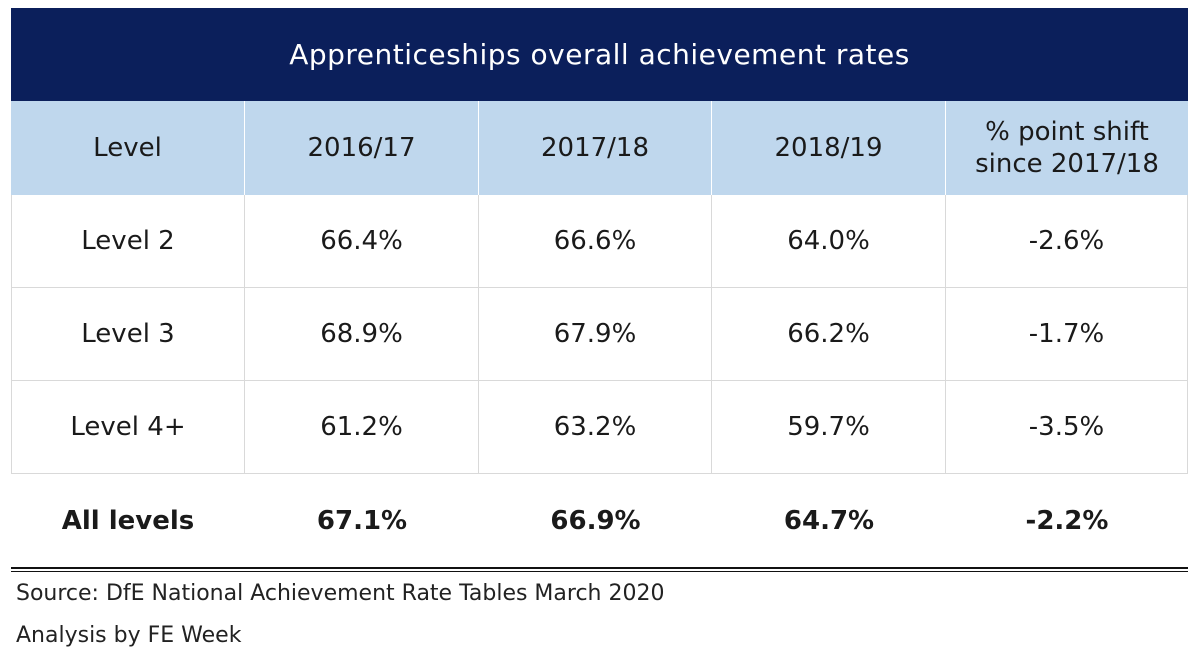 Image resolution: width=1200 pixels, height=660 pixels. What do you see at coordinates (829, 241) in the screenshot?
I see `table-cell: 64.0%` at bounding box center [829, 241].